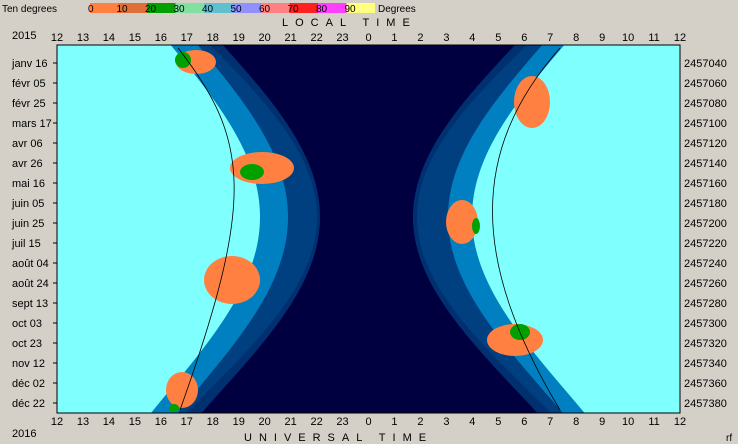 Image resolution: width=738 pixels, height=444 pixels. What do you see at coordinates (29, 9) in the screenshot?
I see `legend-left-label: Ten degrees` at bounding box center [29, 9].